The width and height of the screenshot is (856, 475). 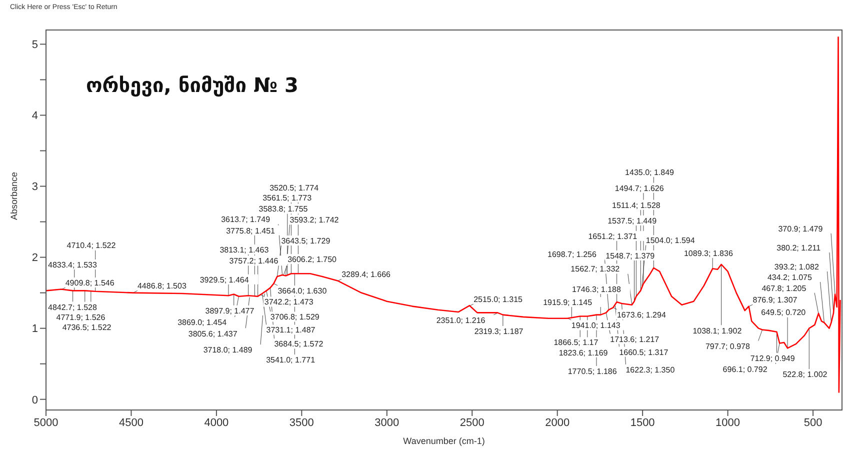 I want to click on annotation: 393.2; 1.082, so click(x=797, y=267).